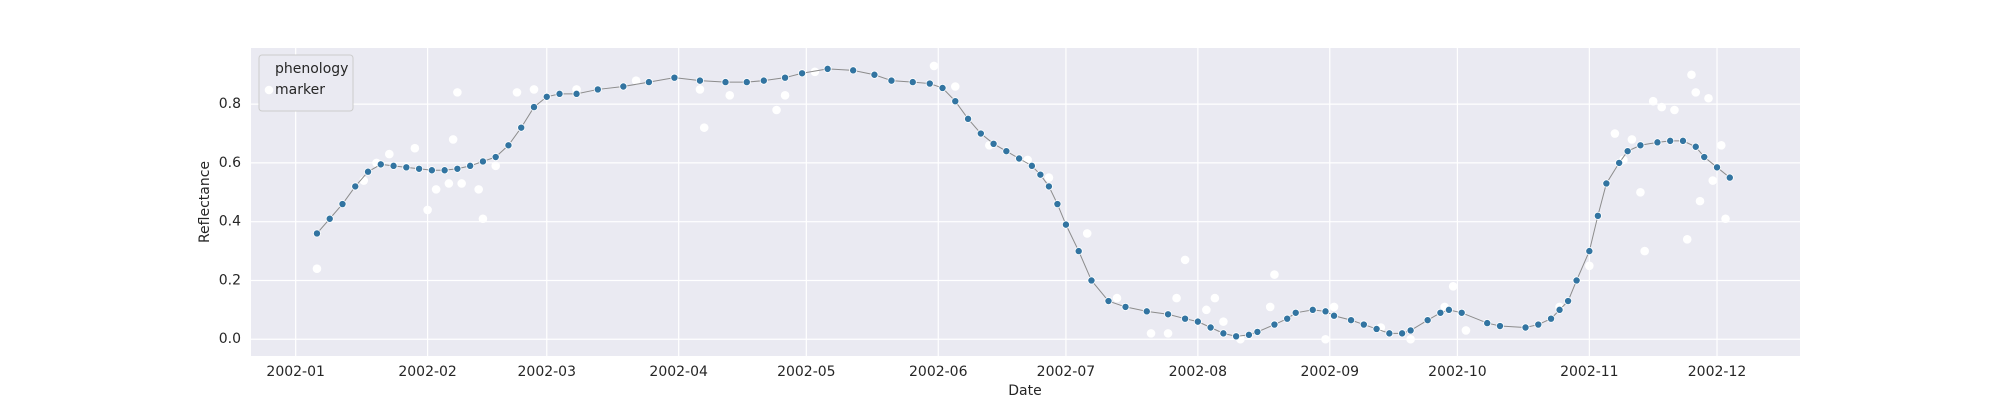 This screenshot has width=2000, height=400. Describe the element at coordinates (230, 339) in the screenshot. I see `y-tick-label: 0.0` at that location.